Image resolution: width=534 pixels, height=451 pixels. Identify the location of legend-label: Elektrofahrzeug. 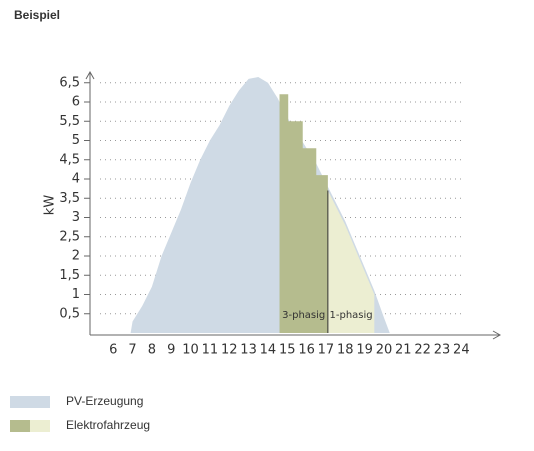
(108, 425).